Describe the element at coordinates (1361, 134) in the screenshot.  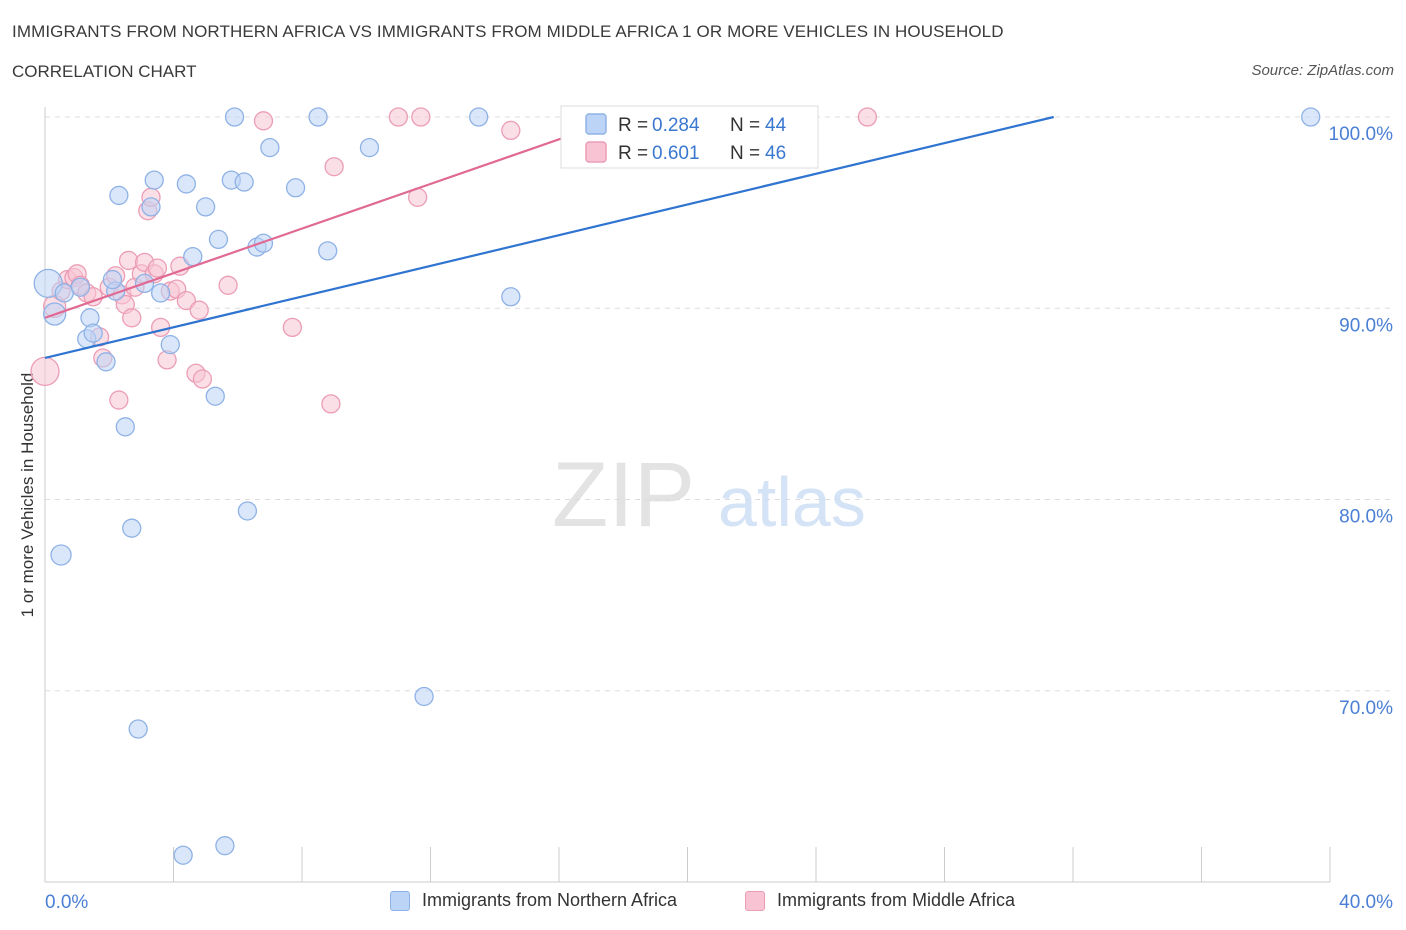
I see `y-tick-label: 100.0%` at that location.